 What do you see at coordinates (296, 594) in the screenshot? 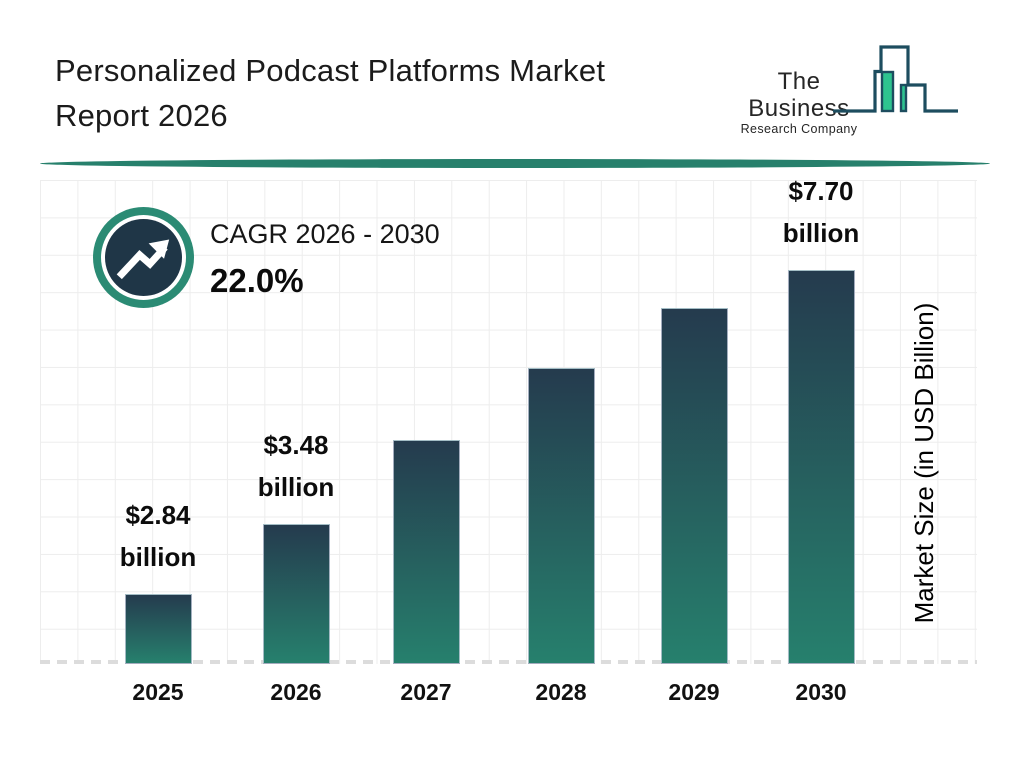
I see `bar-2026` at bounding box center [296, 594].